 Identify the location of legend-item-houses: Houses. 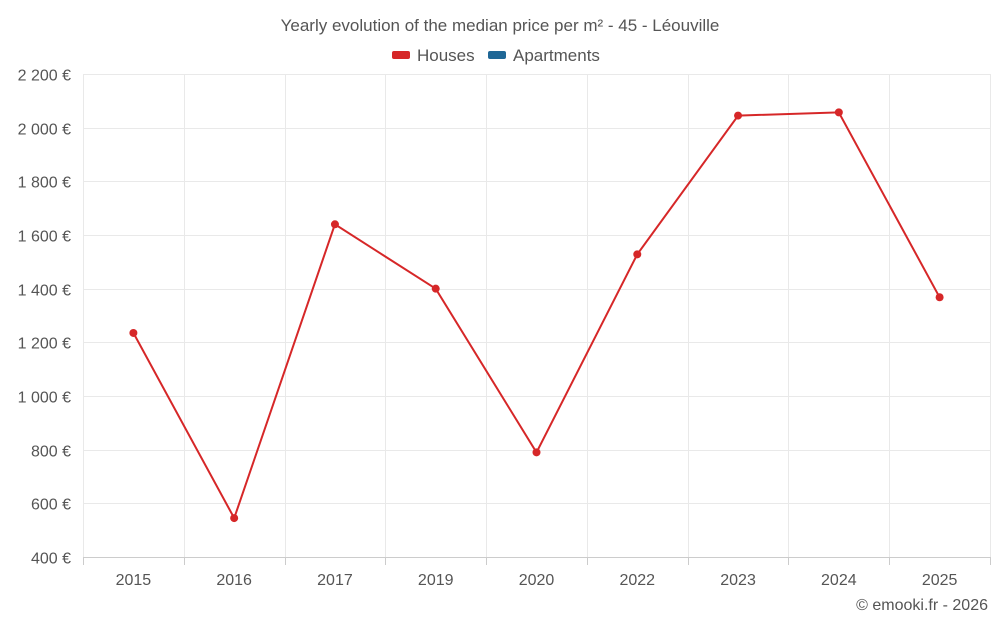
(433, 55).